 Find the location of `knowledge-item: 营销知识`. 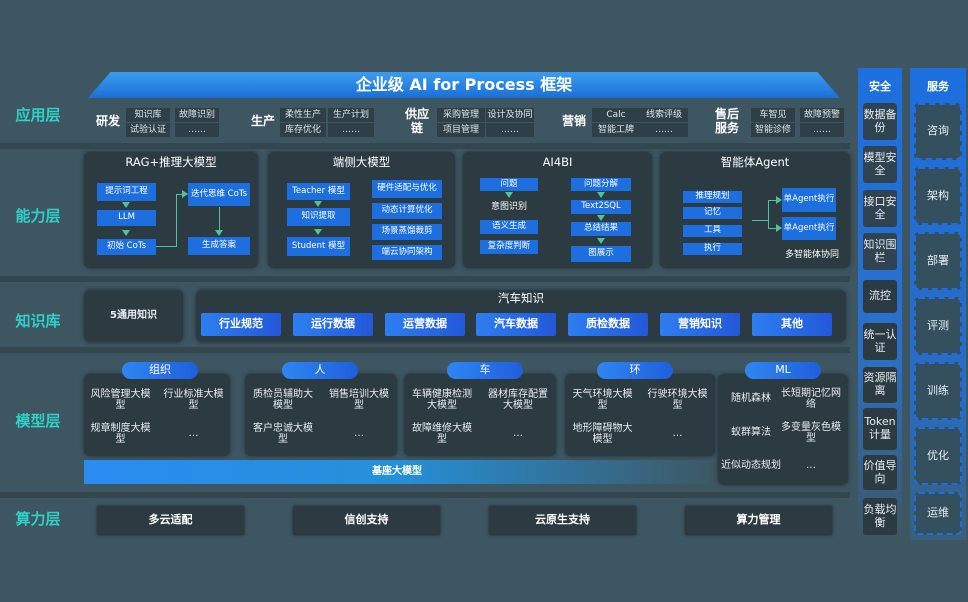

knowledge-item: 营销知识 is located at coordinates (700, 324).